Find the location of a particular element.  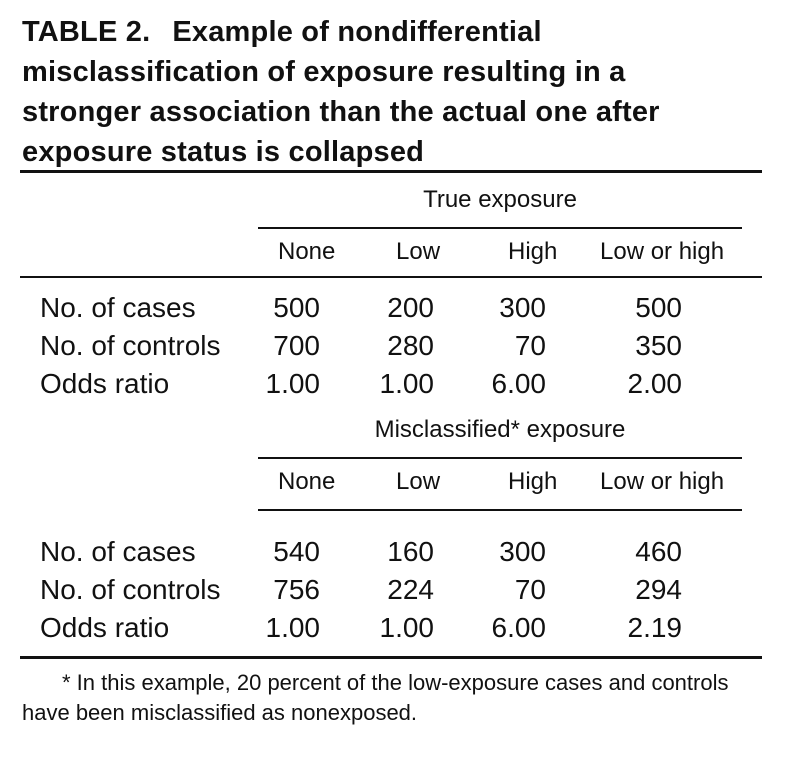

bottom-rule is located at coordinates (391, 657).